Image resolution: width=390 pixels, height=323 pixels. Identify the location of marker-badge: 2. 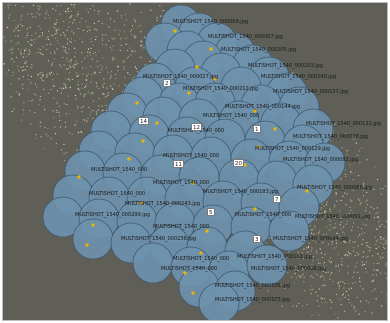
(167, 83).